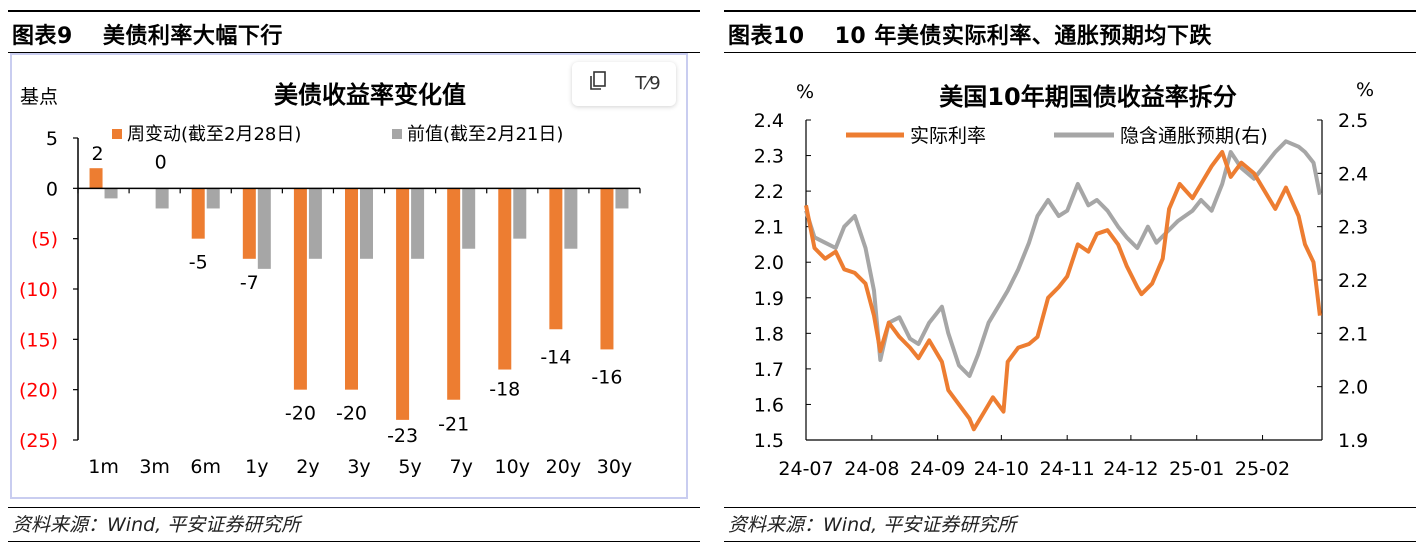 The height and width of the screenshot is (549, 1416). What do you see at coordinates (1365, 90) in the screenshot?
I see `y-axis-right-unit: %` at bounding box center [1365, 90].